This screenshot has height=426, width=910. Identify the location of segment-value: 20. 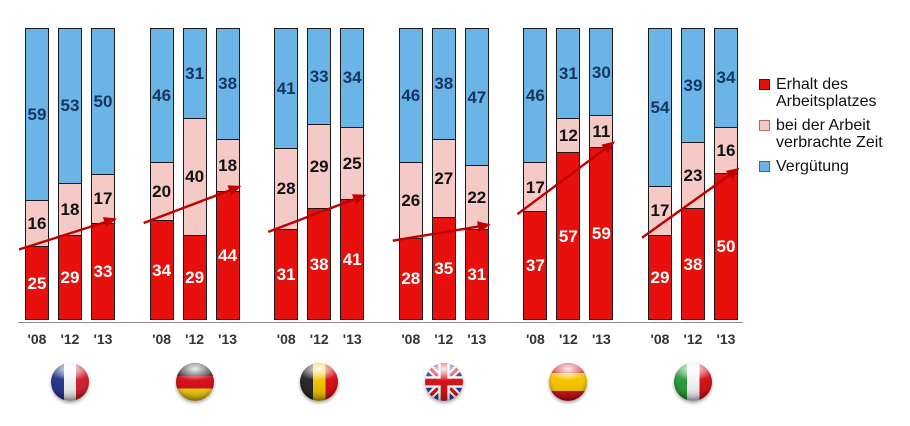
(162, 192).